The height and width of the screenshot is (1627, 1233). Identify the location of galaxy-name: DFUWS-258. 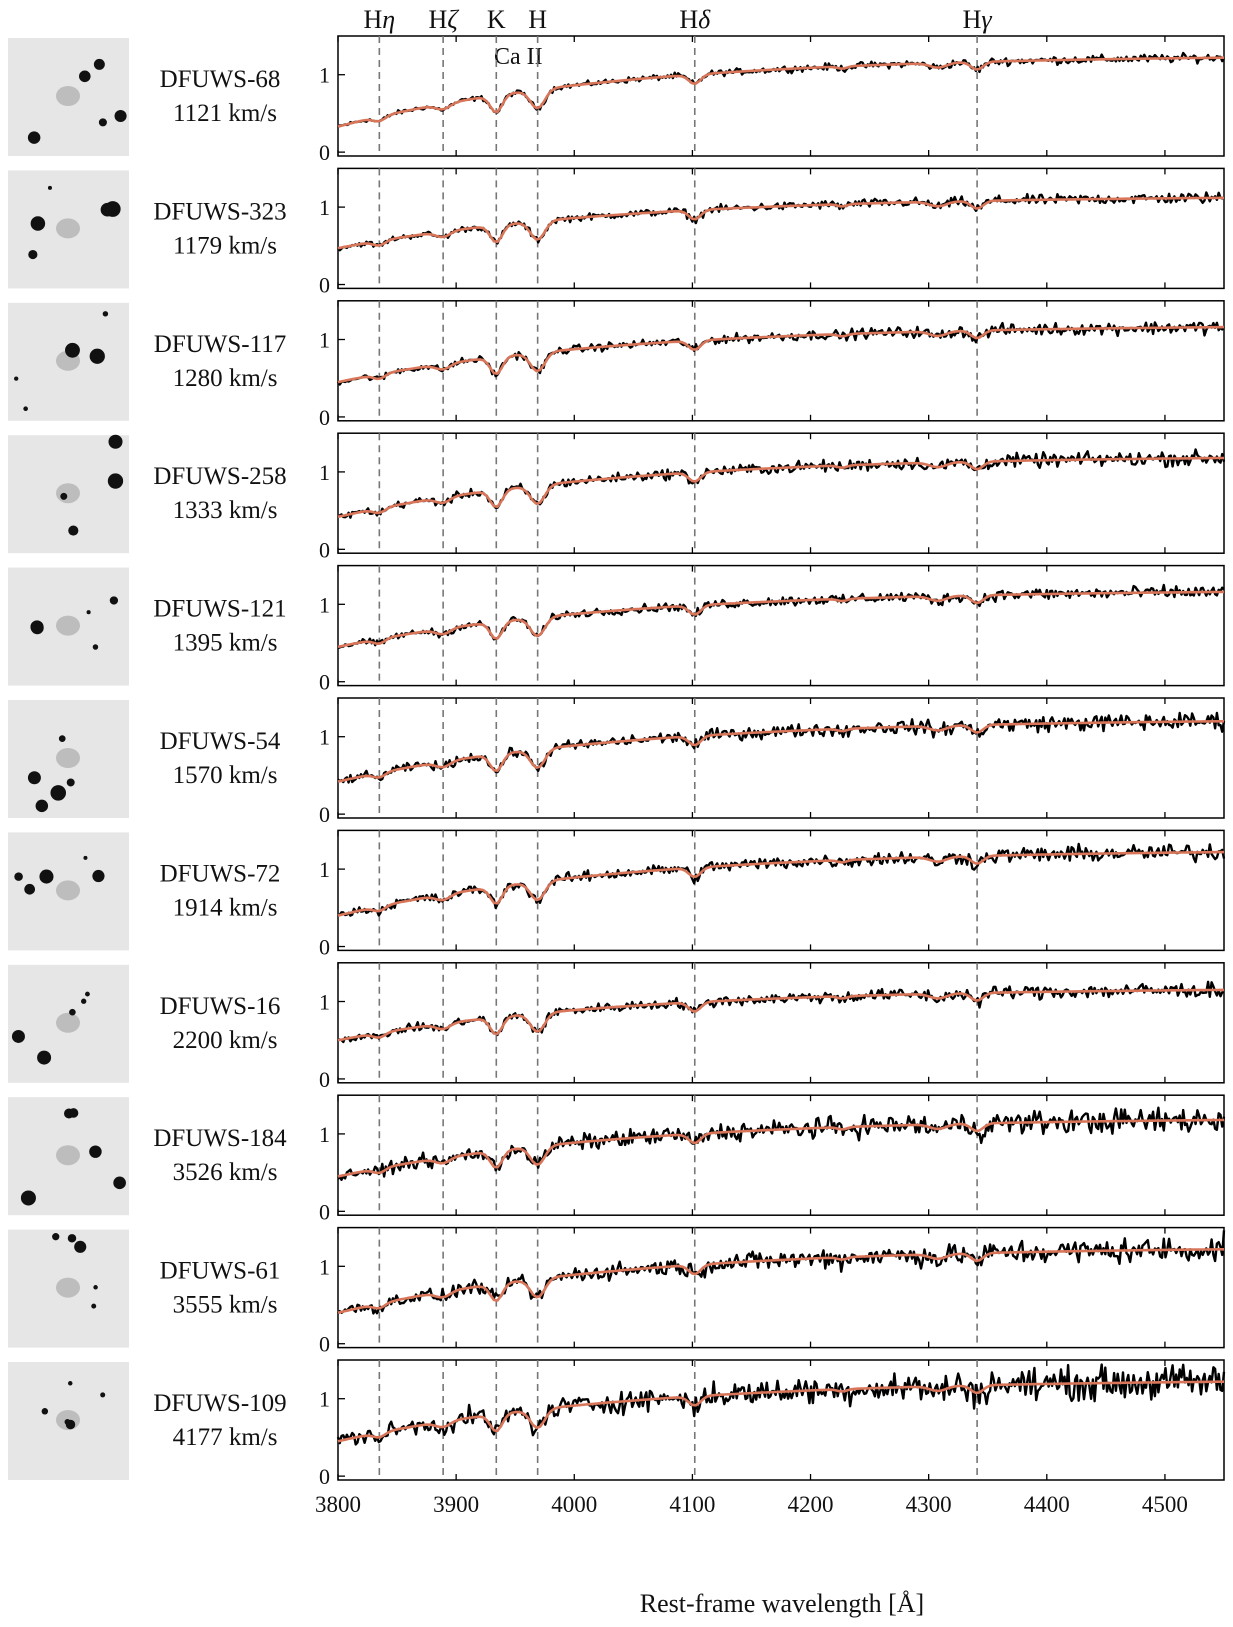
(219, 476).